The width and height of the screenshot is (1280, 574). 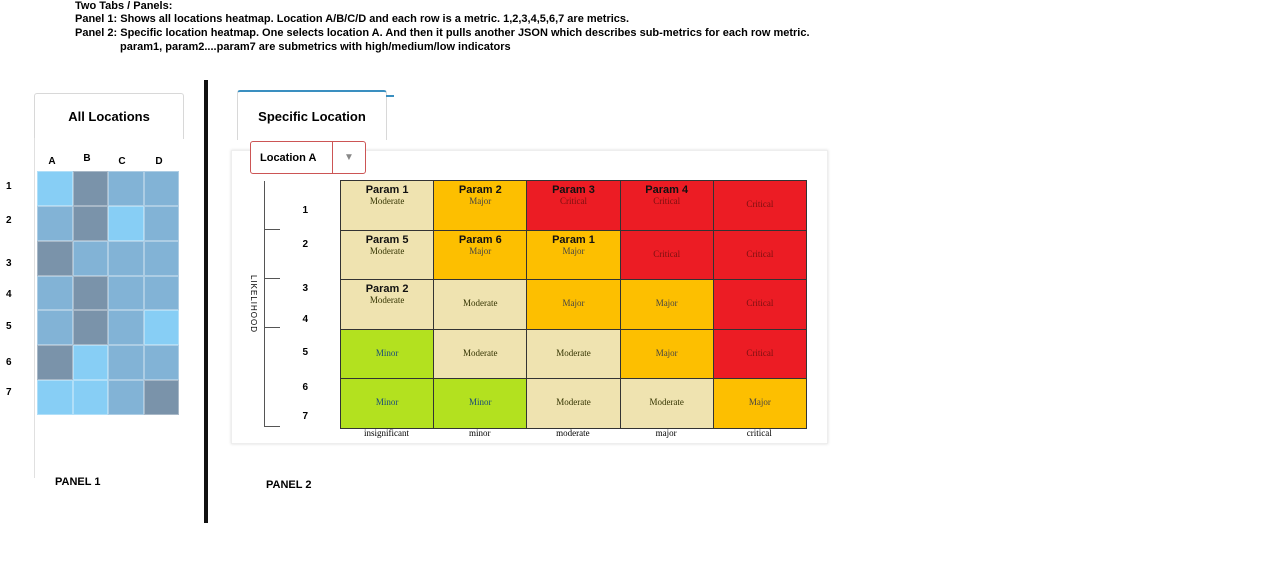 I want to click on risk-cell: Param 6 Major, so click(x=480, y=255).